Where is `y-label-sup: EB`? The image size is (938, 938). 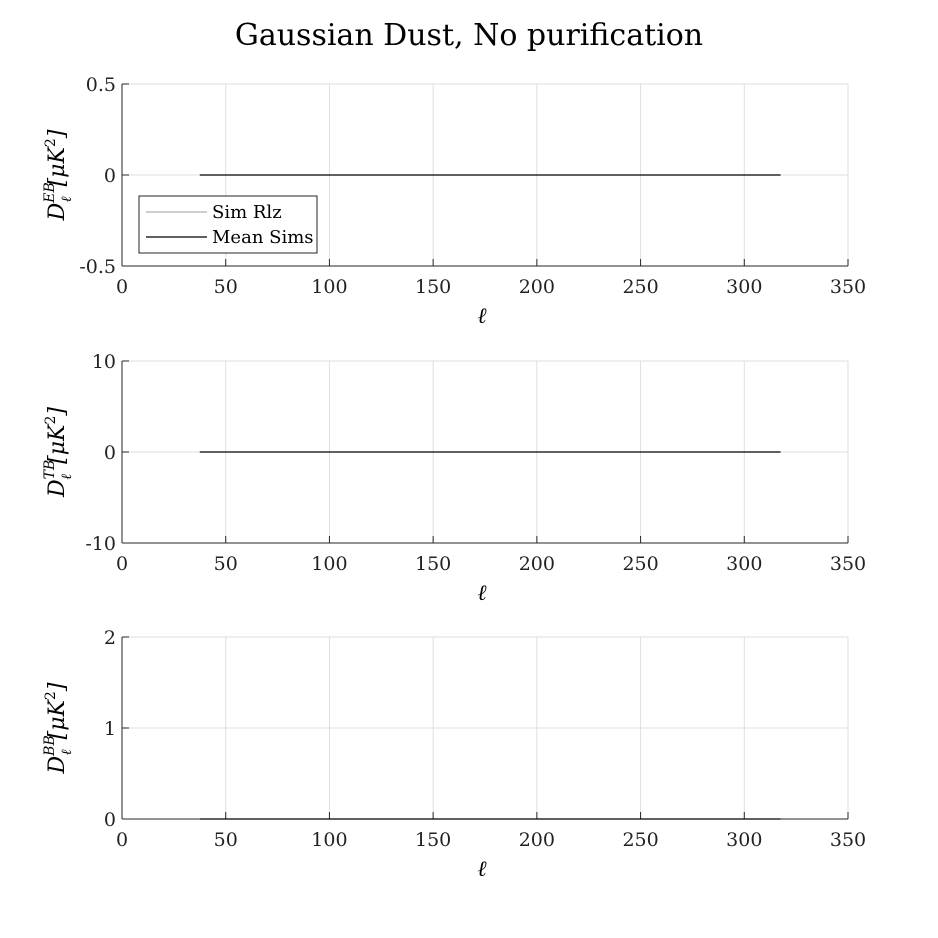 y-label-sup: EB is located at coordinates (50, 193).